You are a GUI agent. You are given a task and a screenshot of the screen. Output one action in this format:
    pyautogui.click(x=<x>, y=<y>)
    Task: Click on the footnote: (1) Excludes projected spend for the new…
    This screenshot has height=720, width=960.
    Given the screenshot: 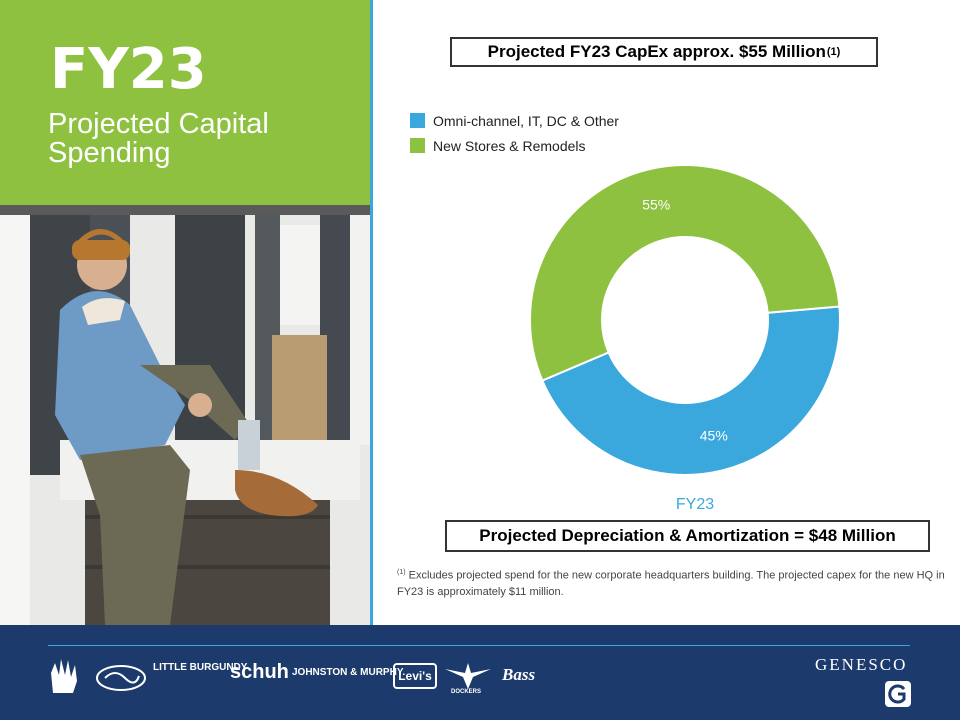 What is the action you would take?
    pyautogui.click(x=674, y=584)
    